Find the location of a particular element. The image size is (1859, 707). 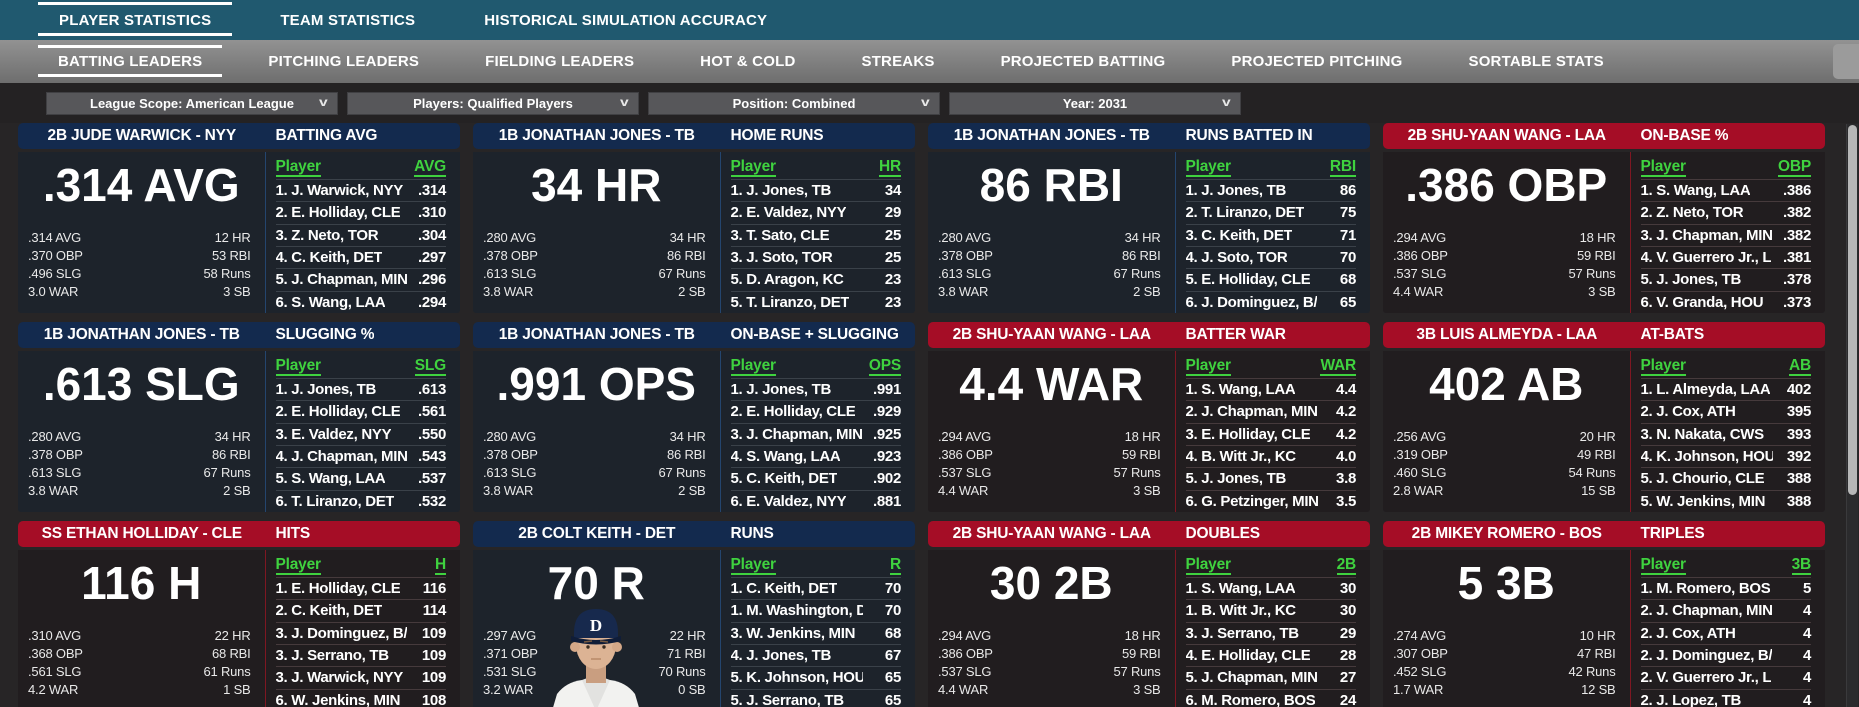

tab-projected-batting: PROJECTED BATTING is located at coordinates (1083, 61).